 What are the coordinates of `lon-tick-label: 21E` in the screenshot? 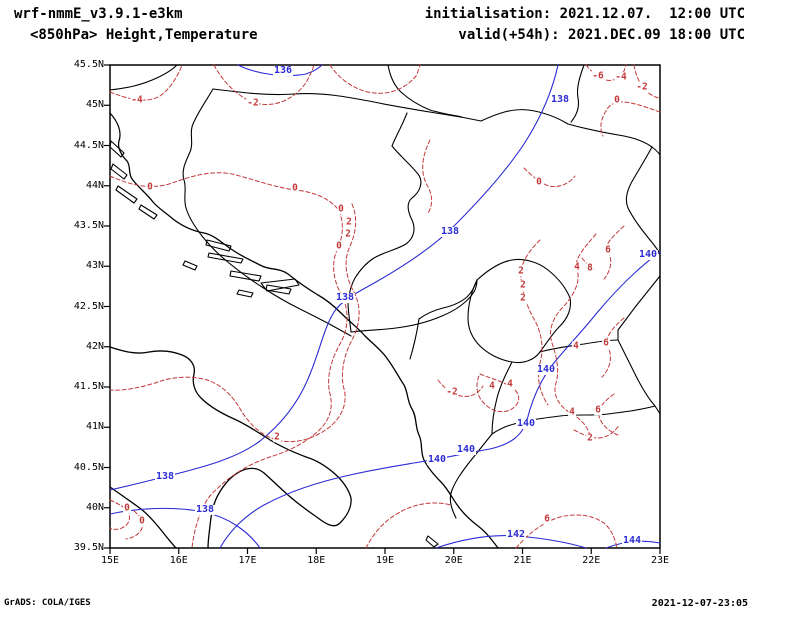 It's located at (522, 560).